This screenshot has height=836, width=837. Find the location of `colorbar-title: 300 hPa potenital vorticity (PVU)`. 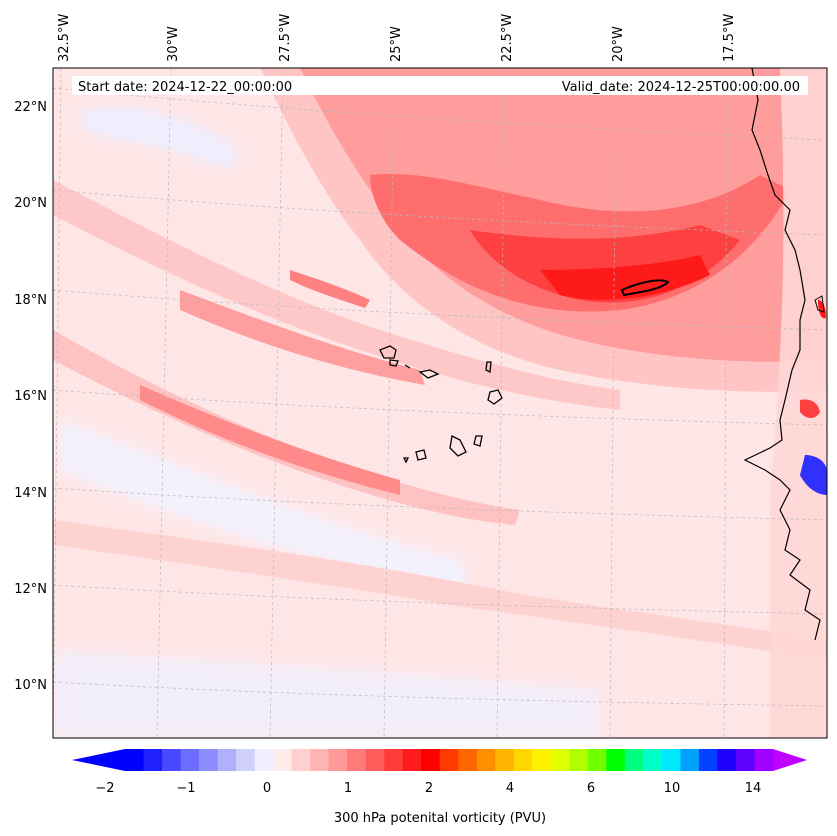

colorbar-title: 300 hPa potenital vorticity (PVU) is located at coordinates (440, 818).